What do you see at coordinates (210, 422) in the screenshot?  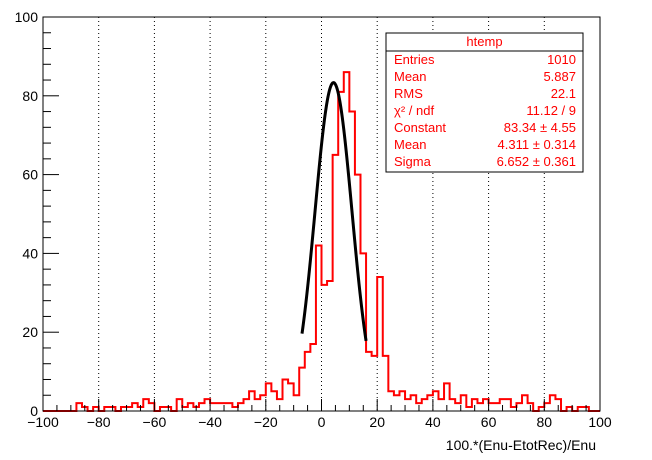 I see `x-tick-label: −40` at bounding box center [210, 422].